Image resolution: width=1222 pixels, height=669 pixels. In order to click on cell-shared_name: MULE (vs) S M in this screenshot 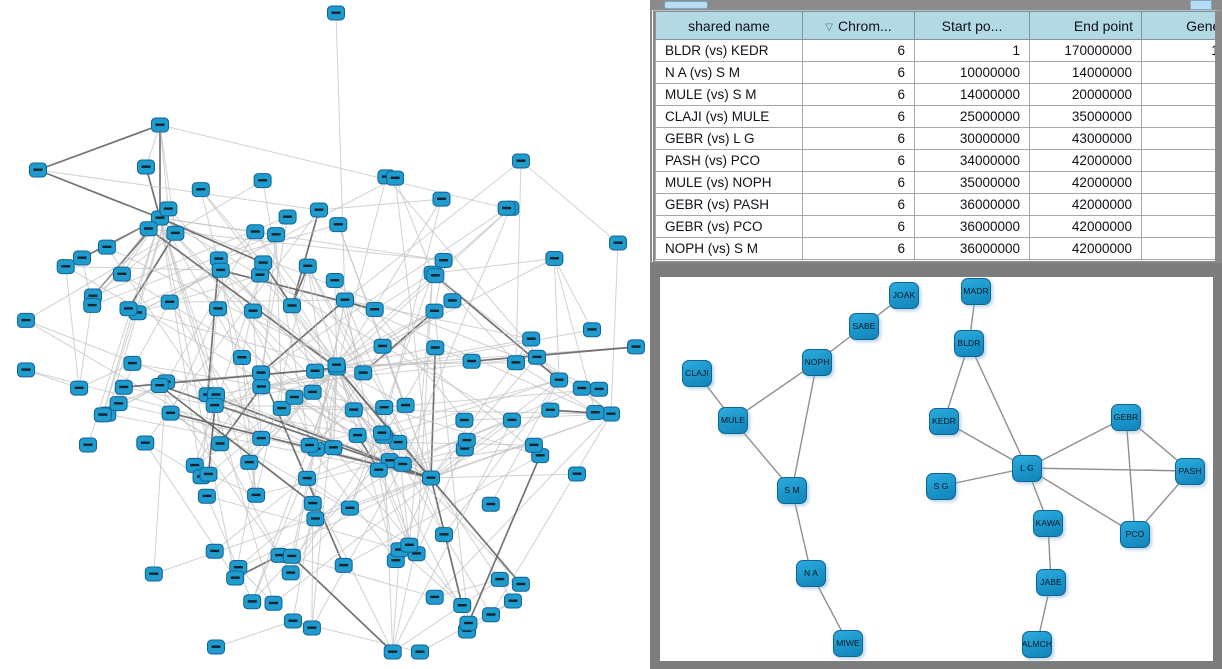, I will do `click(729, 94)`.